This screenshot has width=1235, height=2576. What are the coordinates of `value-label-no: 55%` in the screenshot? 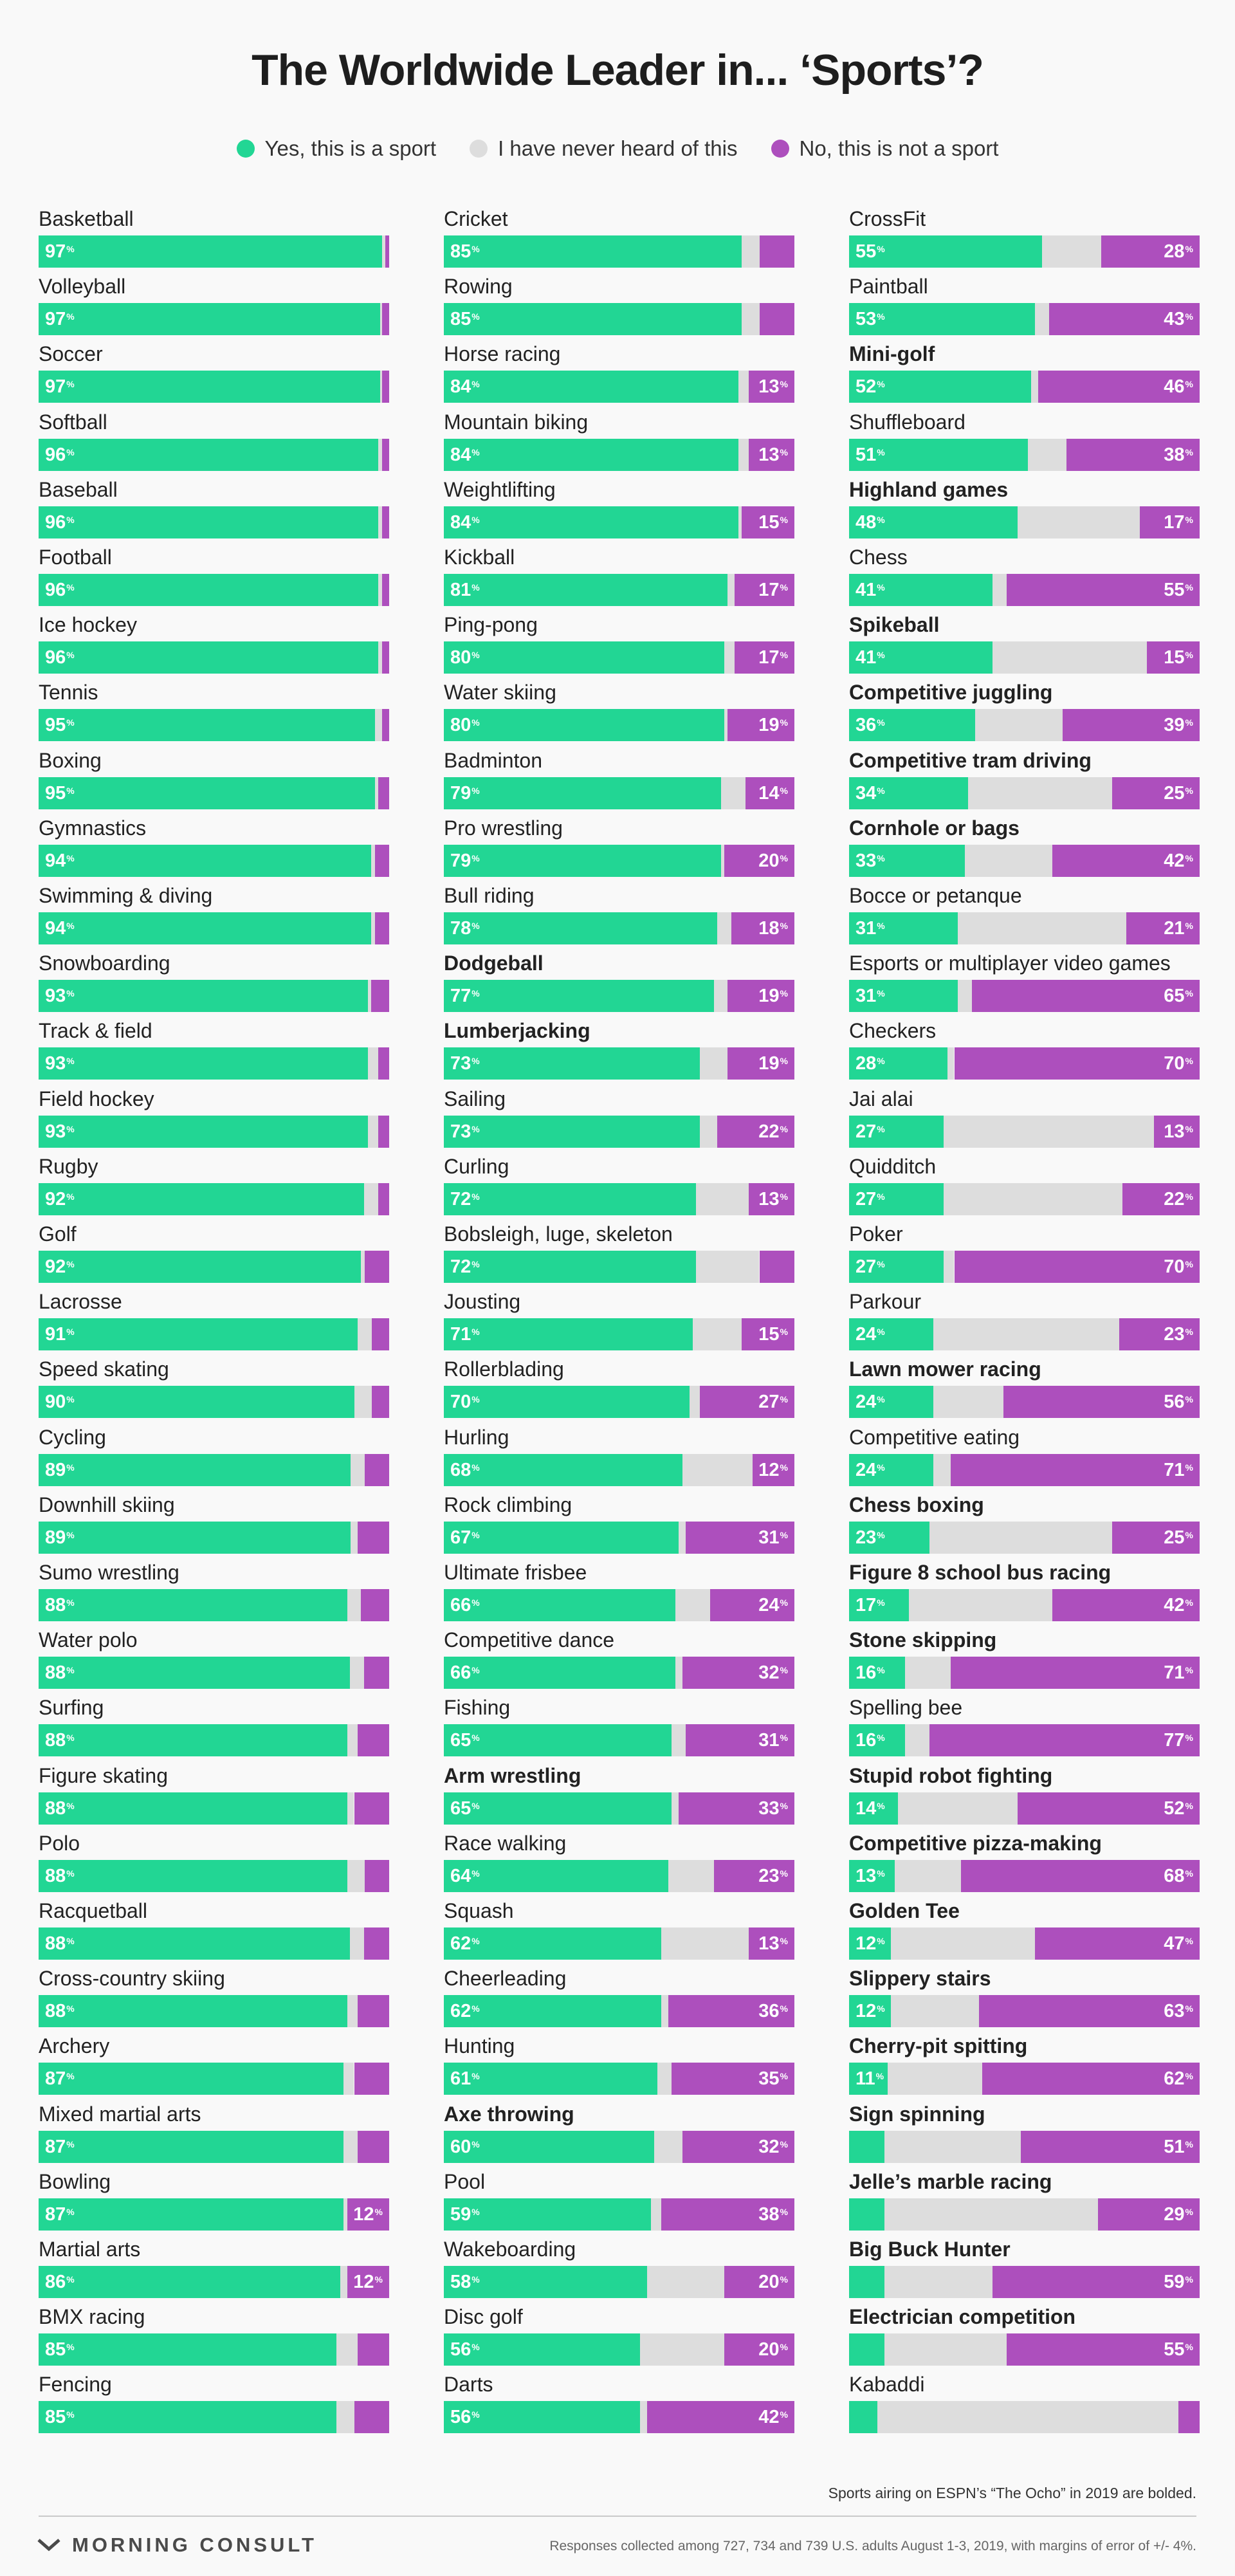 It's located at (1178, 2349).